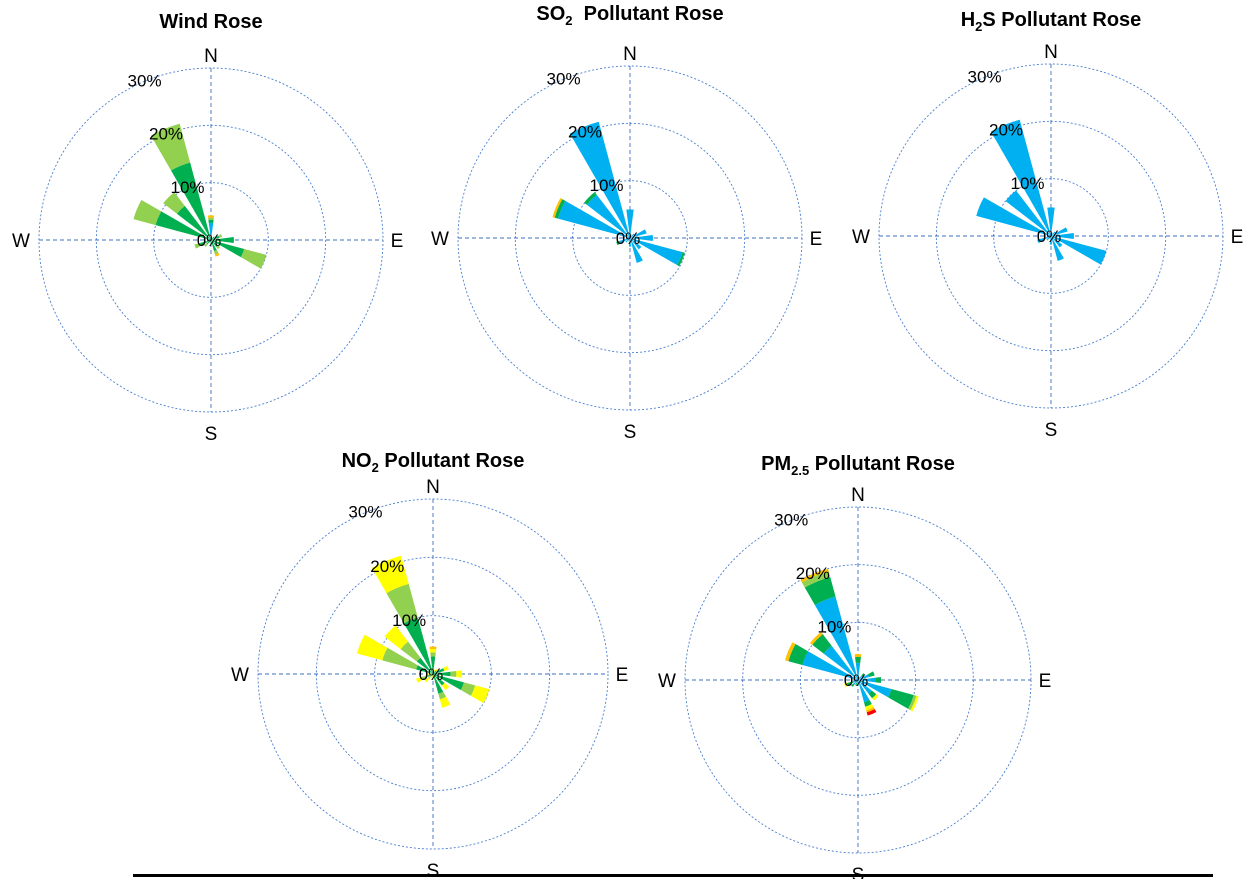 Image resolution: width=1253 pixels, height=879 pixels. Describe the element at coordinates (1051, 430) in the screenshot. I see `compass-south-label: S` at that location.